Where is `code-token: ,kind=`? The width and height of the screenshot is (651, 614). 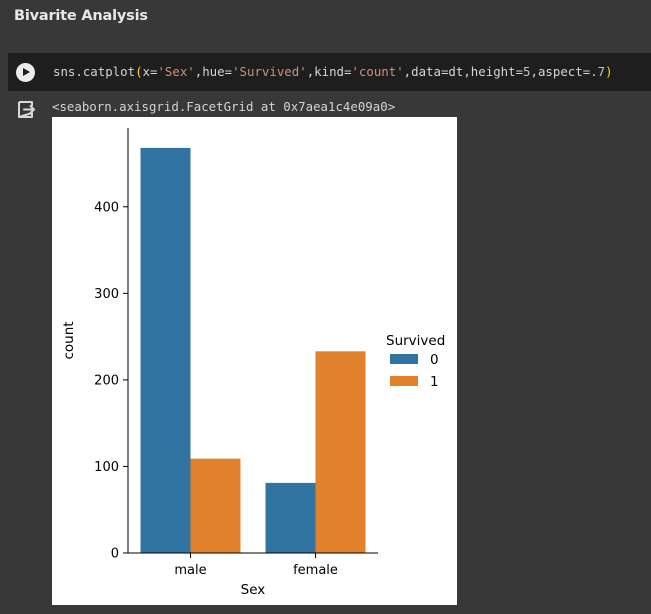
code-token: ,kind= is located at coordinates (329, 71).